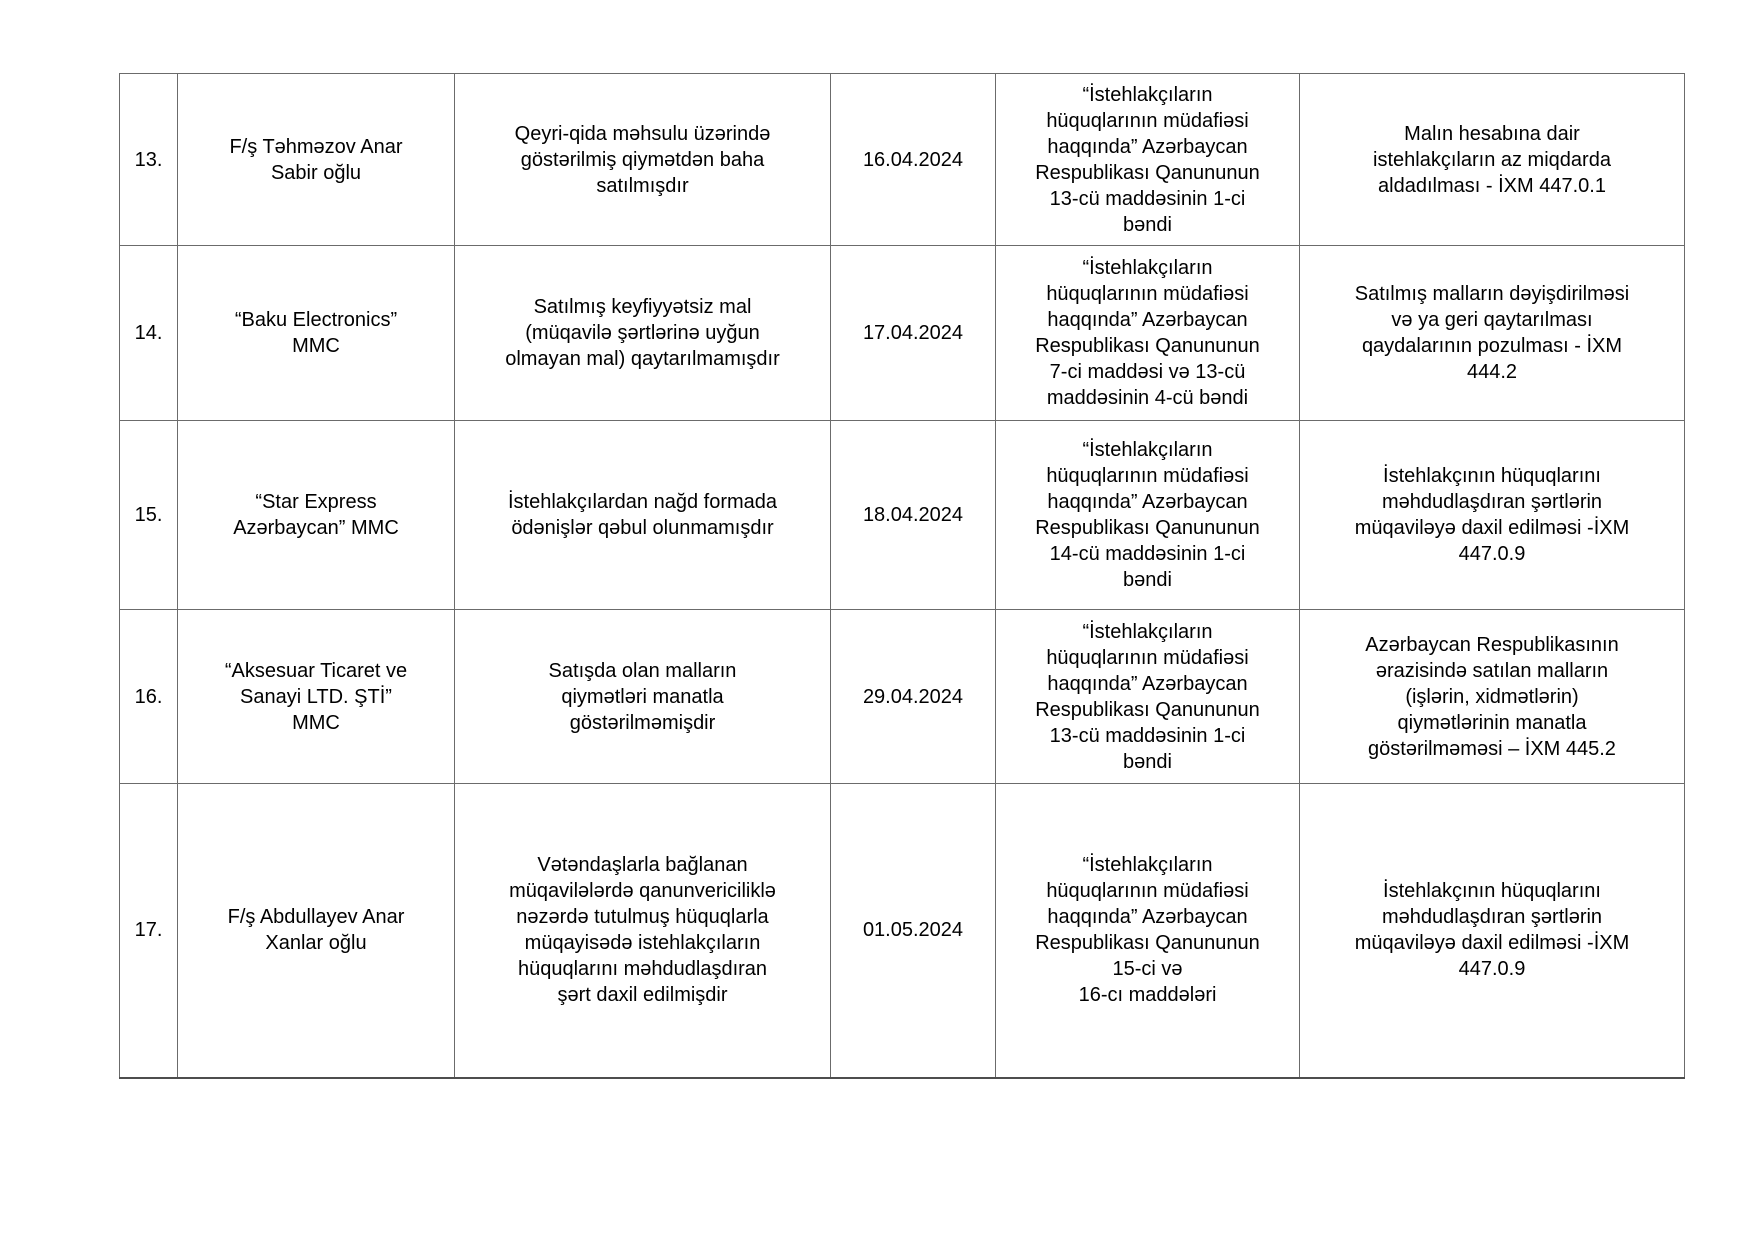 This screenshot has width=1754, height=1241. I want to click on cell-date: 18.04.2024, so click(913, 515).